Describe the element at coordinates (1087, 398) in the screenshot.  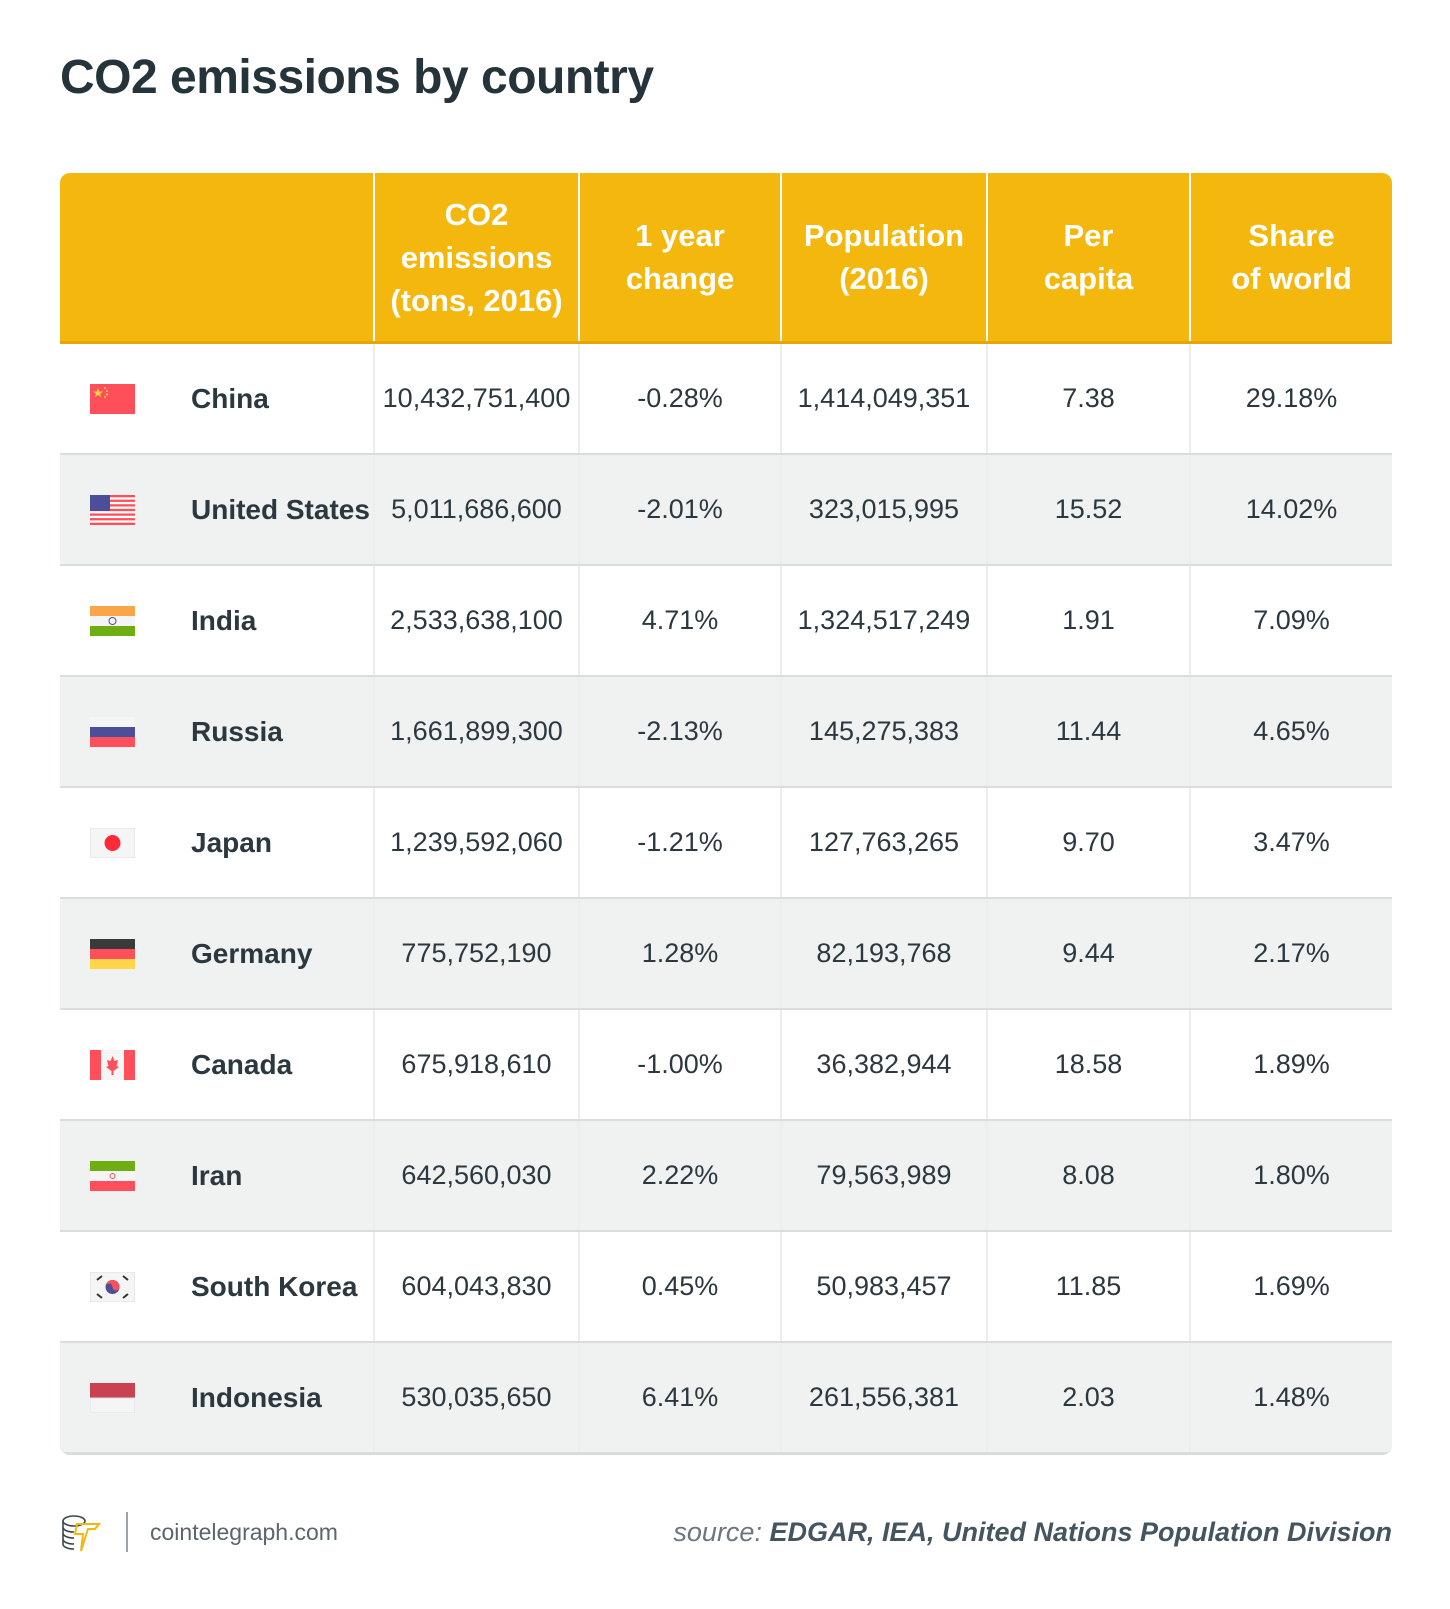
I see `per-capita-value: 7.38` at that location.